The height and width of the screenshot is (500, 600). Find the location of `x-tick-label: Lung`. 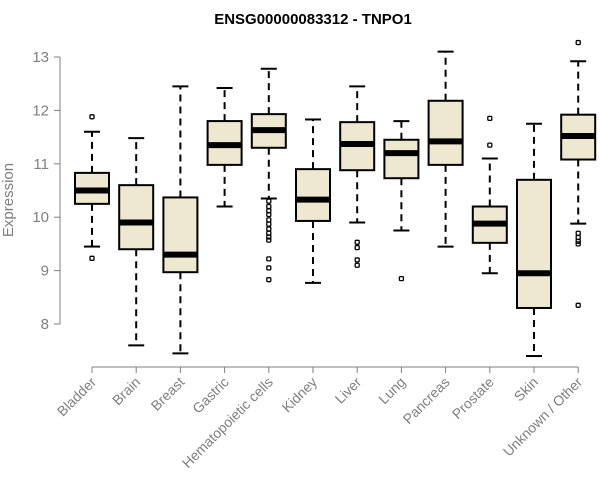

x-tick-label: Lung is located at coordinates (391, 390).